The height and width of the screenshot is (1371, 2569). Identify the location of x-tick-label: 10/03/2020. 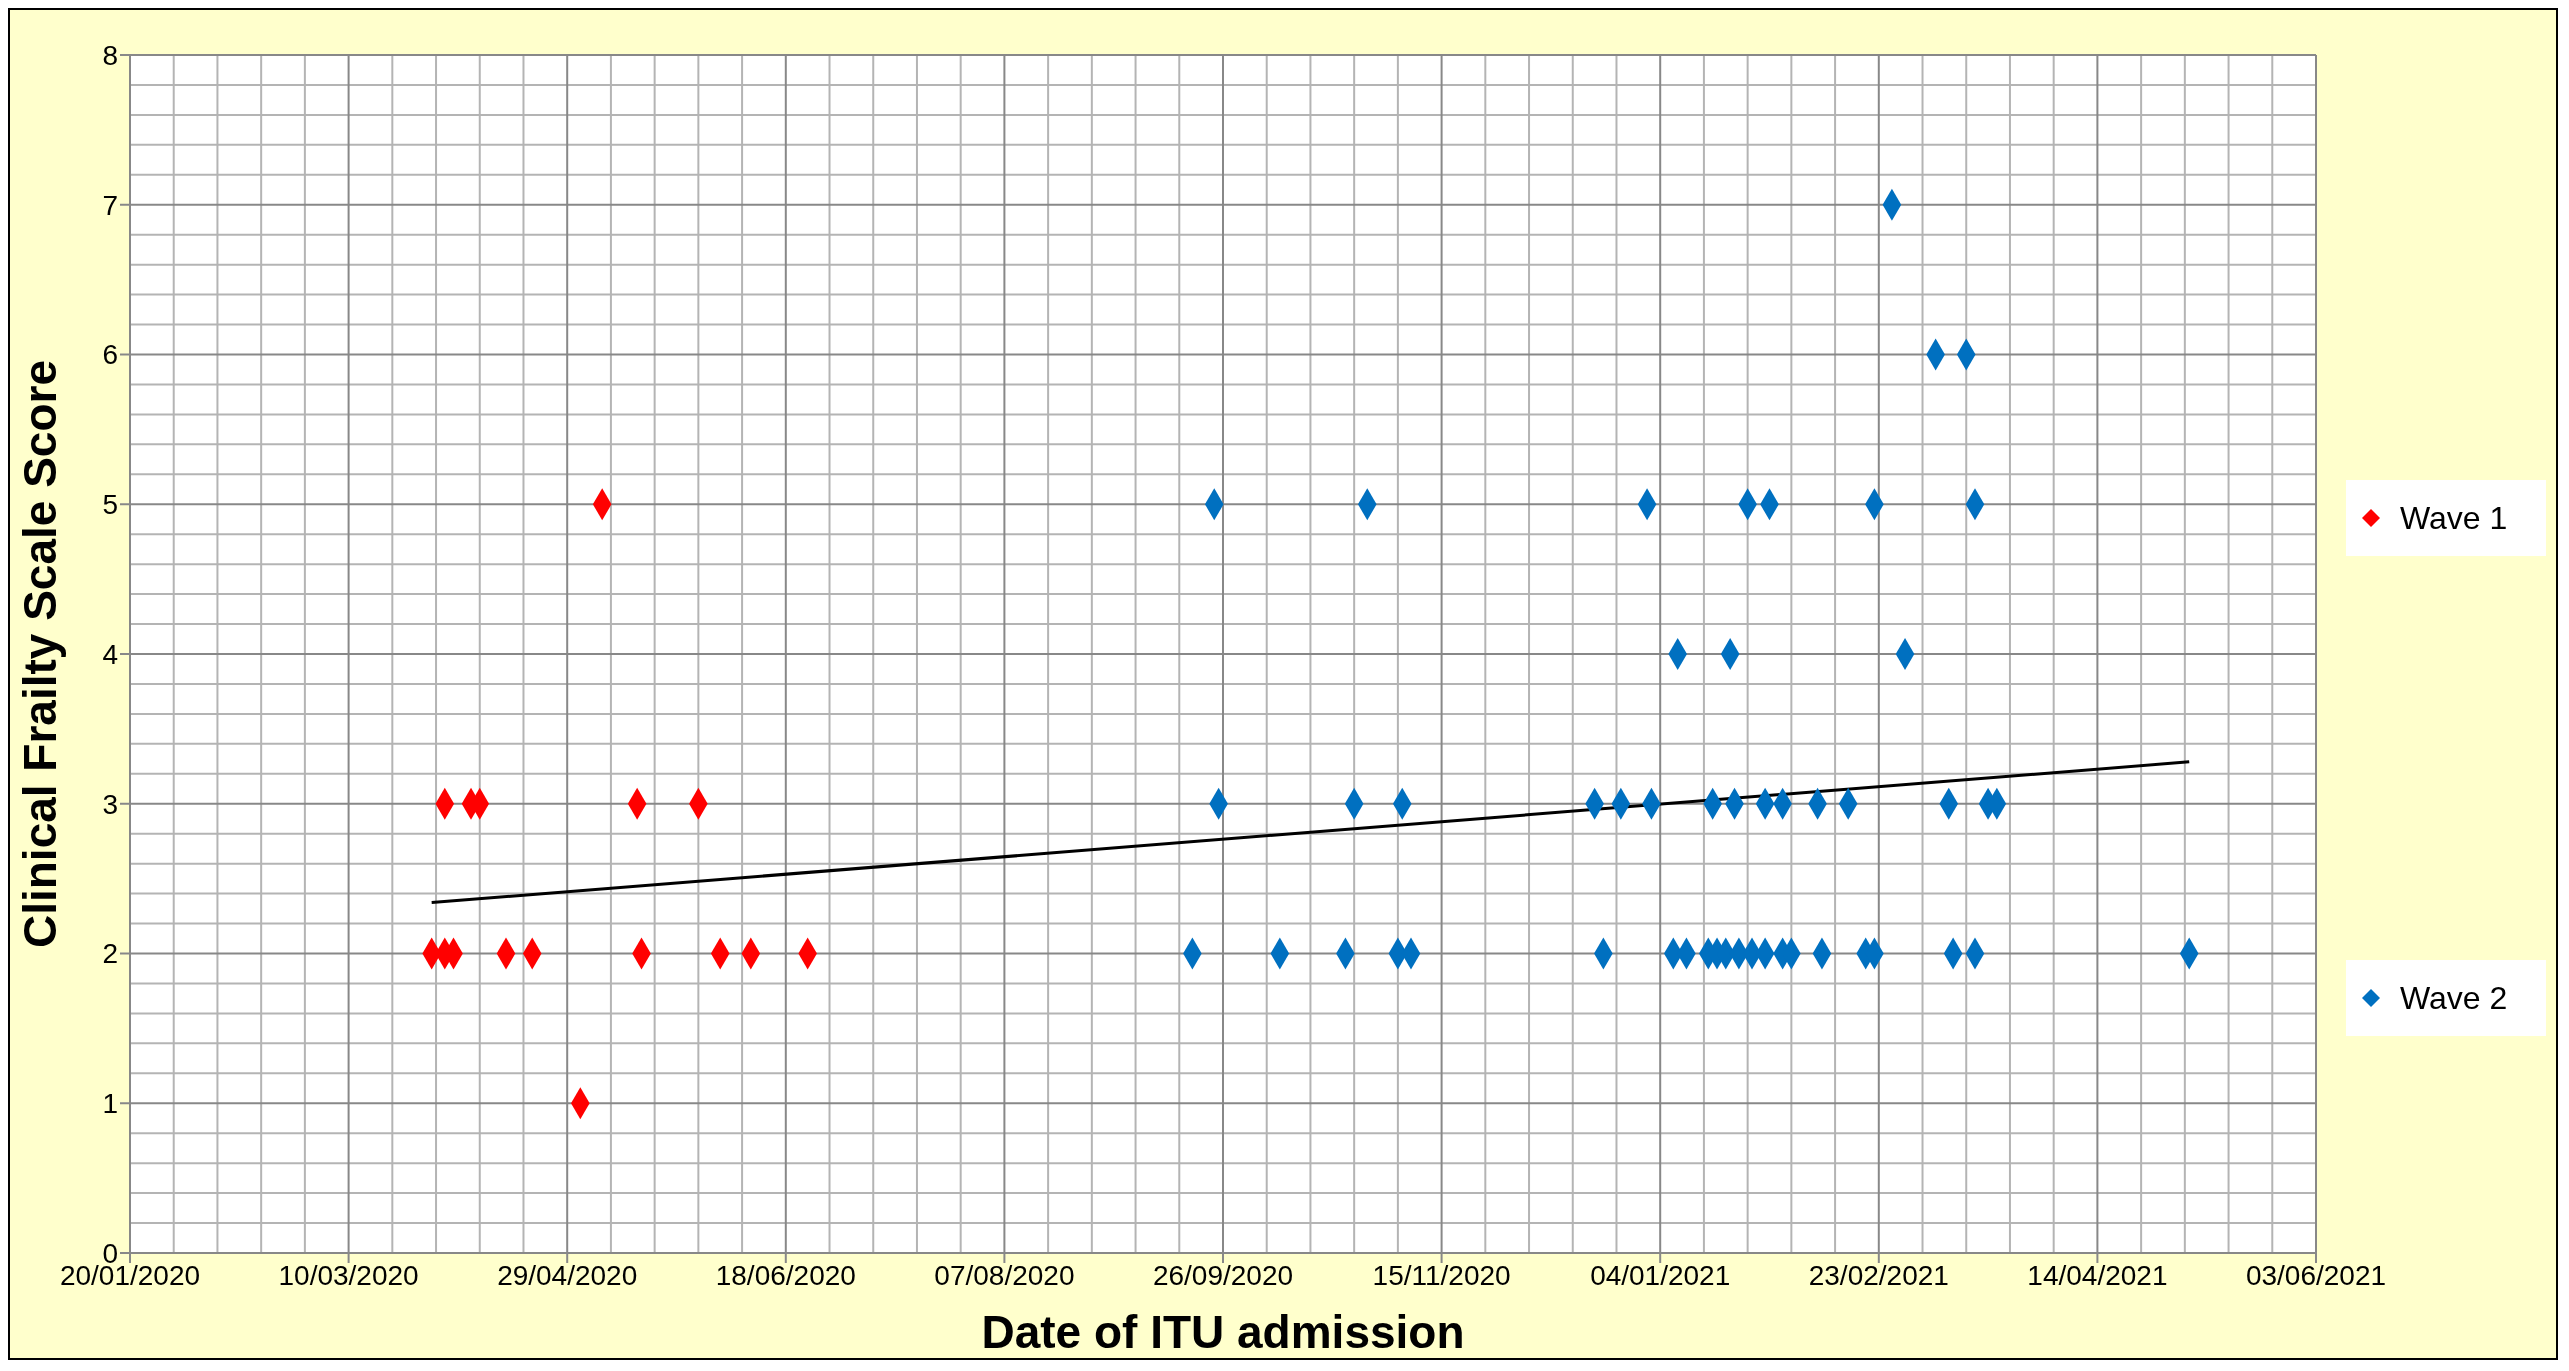
(348, 1275).